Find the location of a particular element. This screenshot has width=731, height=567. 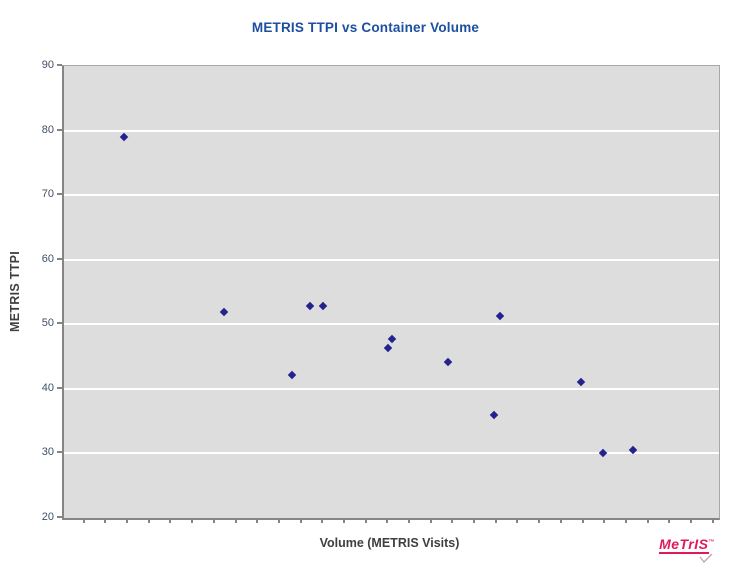

trademark-symbol: ™ is located at coordinates (711, 542).